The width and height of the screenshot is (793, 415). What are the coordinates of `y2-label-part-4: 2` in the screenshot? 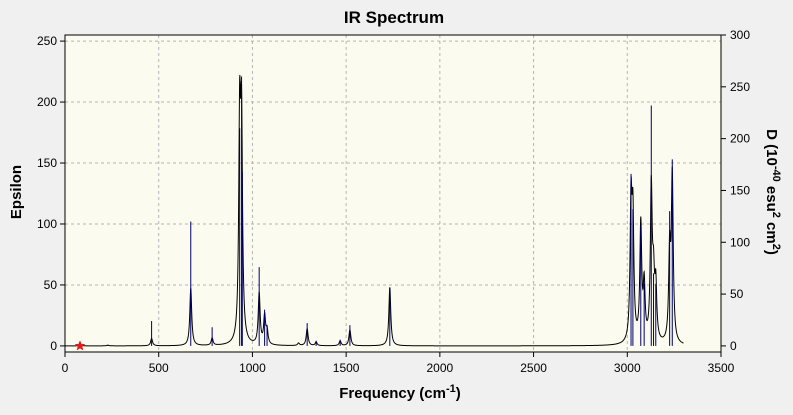 It's located at (776, 215).